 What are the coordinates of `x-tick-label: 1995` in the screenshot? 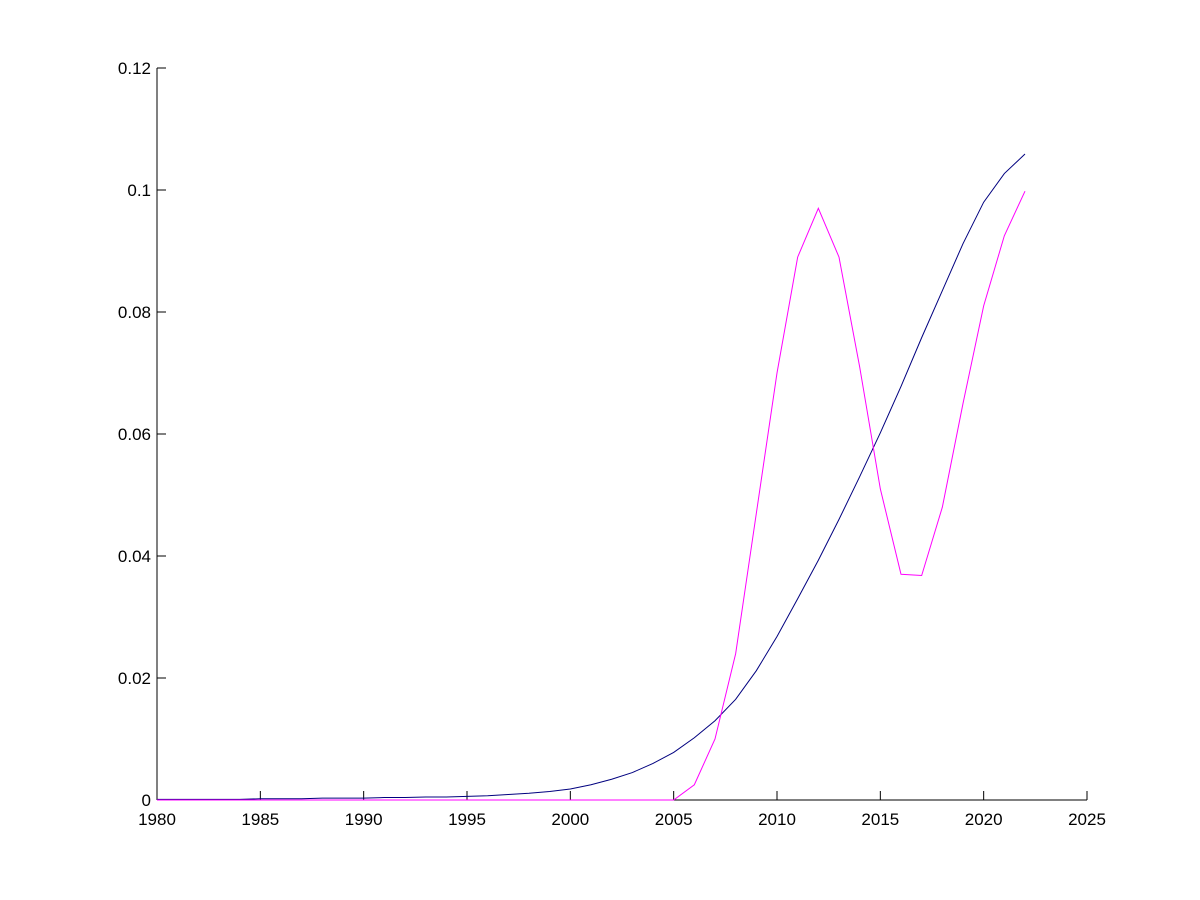 It's located at (467, 819).